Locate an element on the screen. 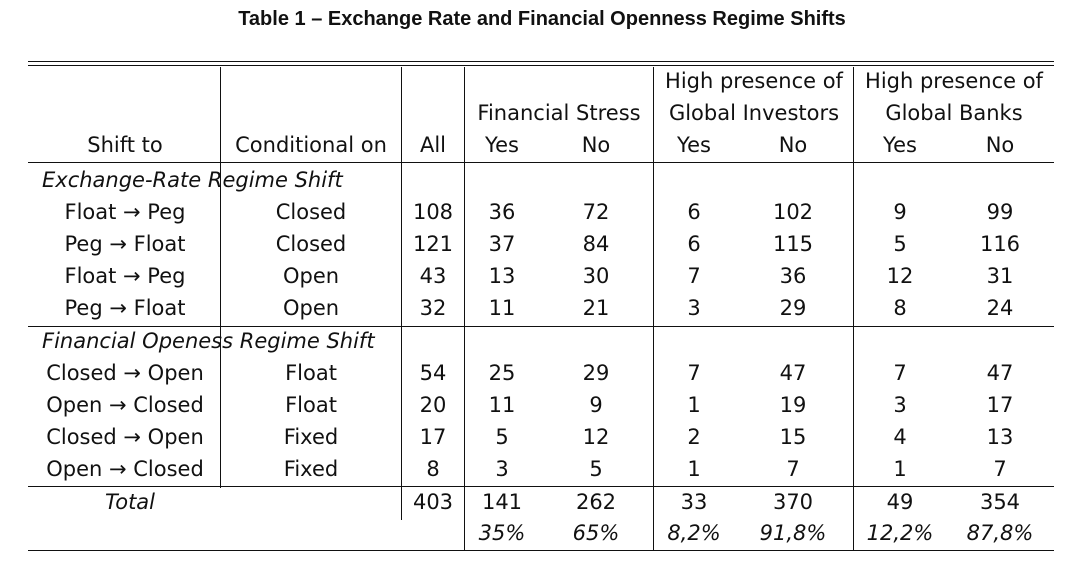 Image resolution: width=1084 pixels, height=568 pixels. row-value: 72 is located at coordinates (596, 212).